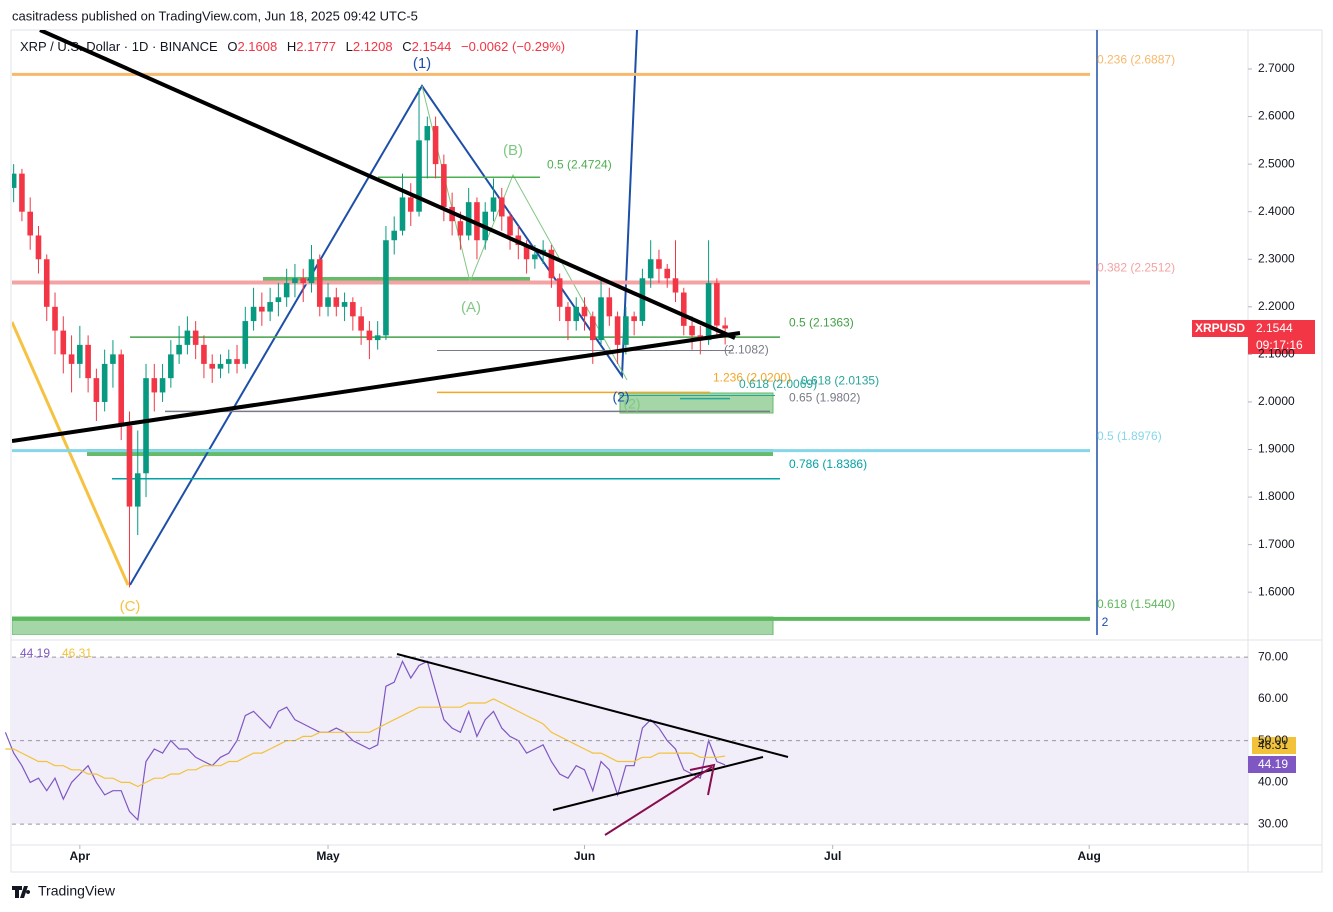 This screenshot has height=912, width=1333. I want to click on x-tick-label: Apr, so click(80, 856).